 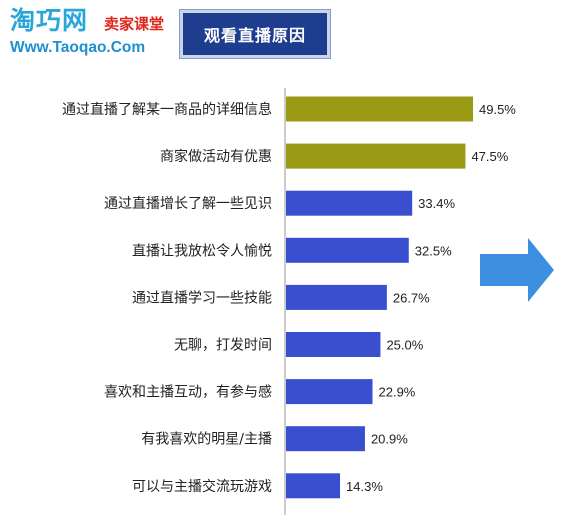 I want to click on logo-name: 淘巧网, so click(x=49, y=20).